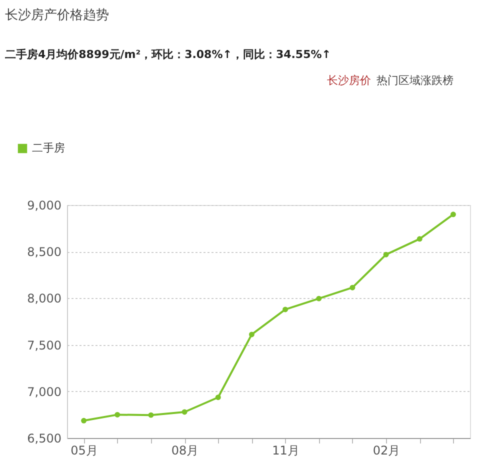  Describe the element at coordinates (44, 299) in the screenshot. I see `y-tick-label: 8,000` at that location.